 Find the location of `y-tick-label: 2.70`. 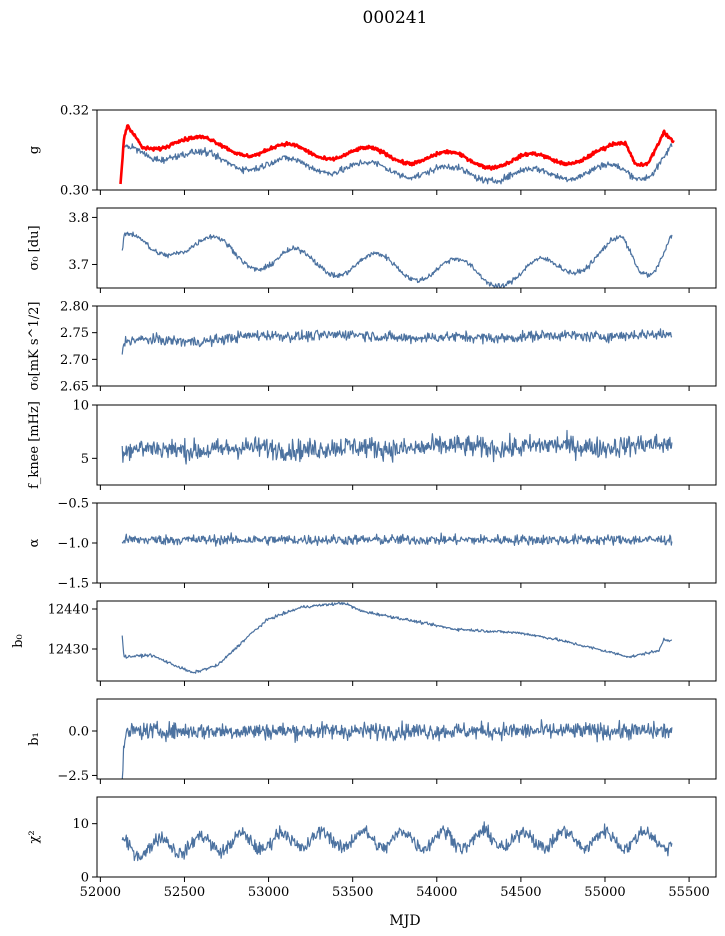

y-tick-label: 2.70 is located at coordinates (74, 360).